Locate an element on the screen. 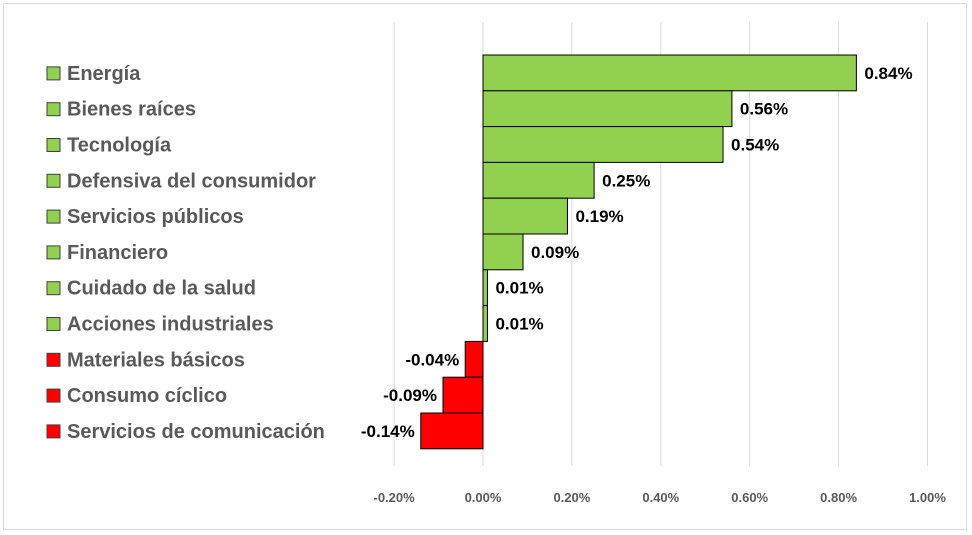 This screenshot has width=972, height=535. x-tick-label: 0.40% is located at coordinates (660, 497).